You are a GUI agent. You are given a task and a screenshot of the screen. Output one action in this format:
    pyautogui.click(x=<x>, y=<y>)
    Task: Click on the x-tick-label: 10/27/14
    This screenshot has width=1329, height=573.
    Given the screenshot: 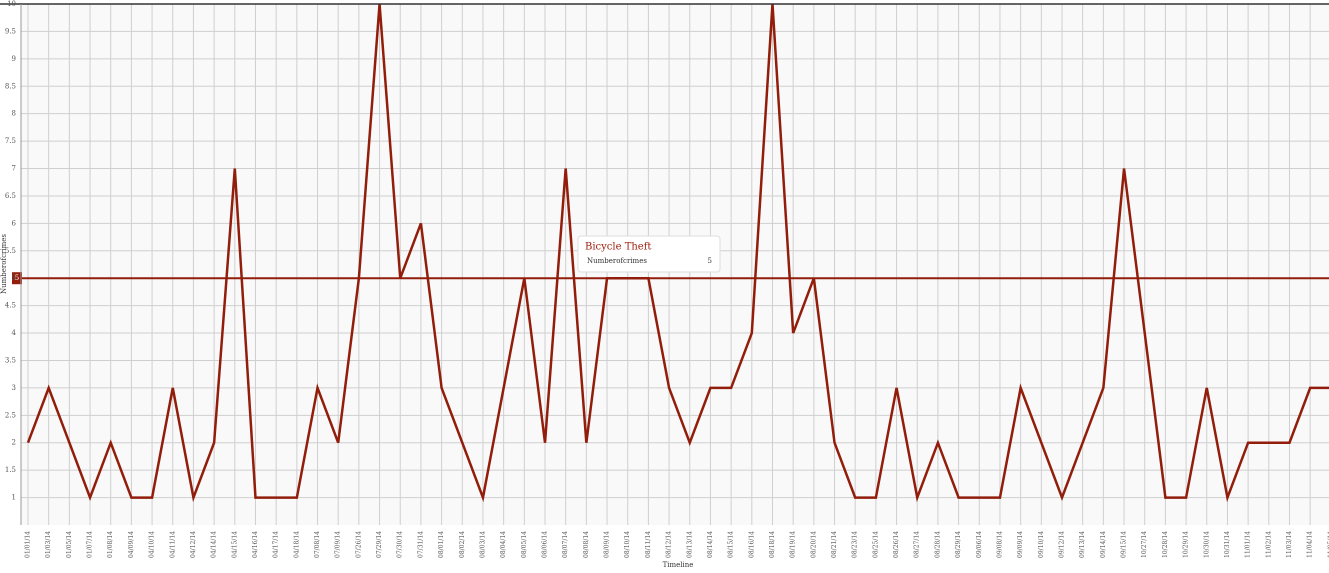 What is the action you would take?
    pyautogui.click(x=1144, y=544)
    